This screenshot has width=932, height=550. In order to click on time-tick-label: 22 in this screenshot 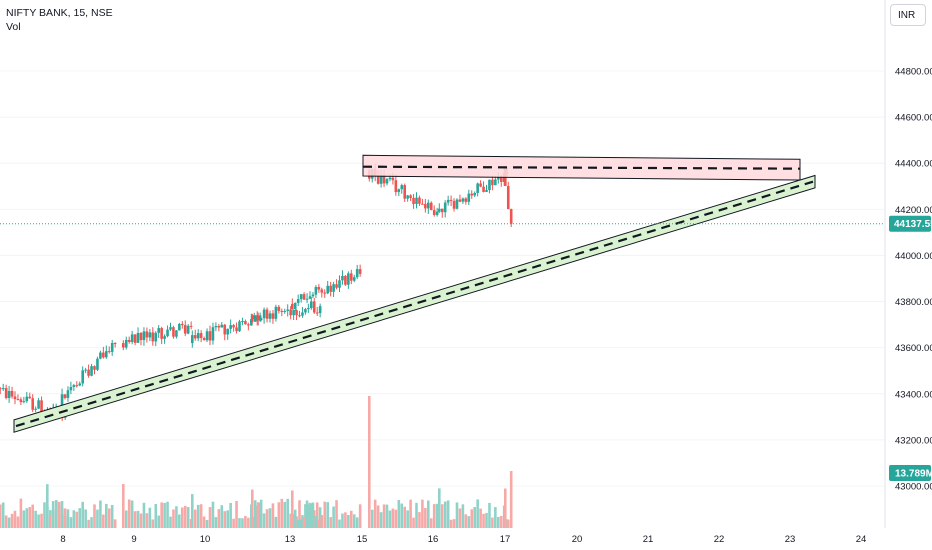, I will do `click(719, 539)`.